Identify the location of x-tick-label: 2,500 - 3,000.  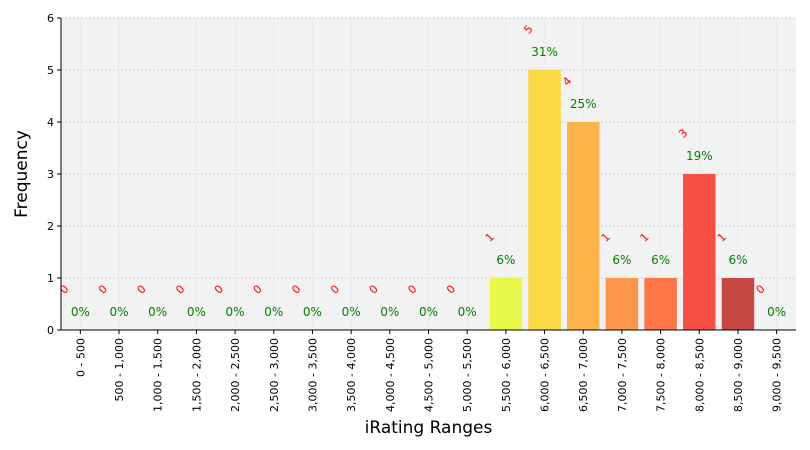
(274, 375).